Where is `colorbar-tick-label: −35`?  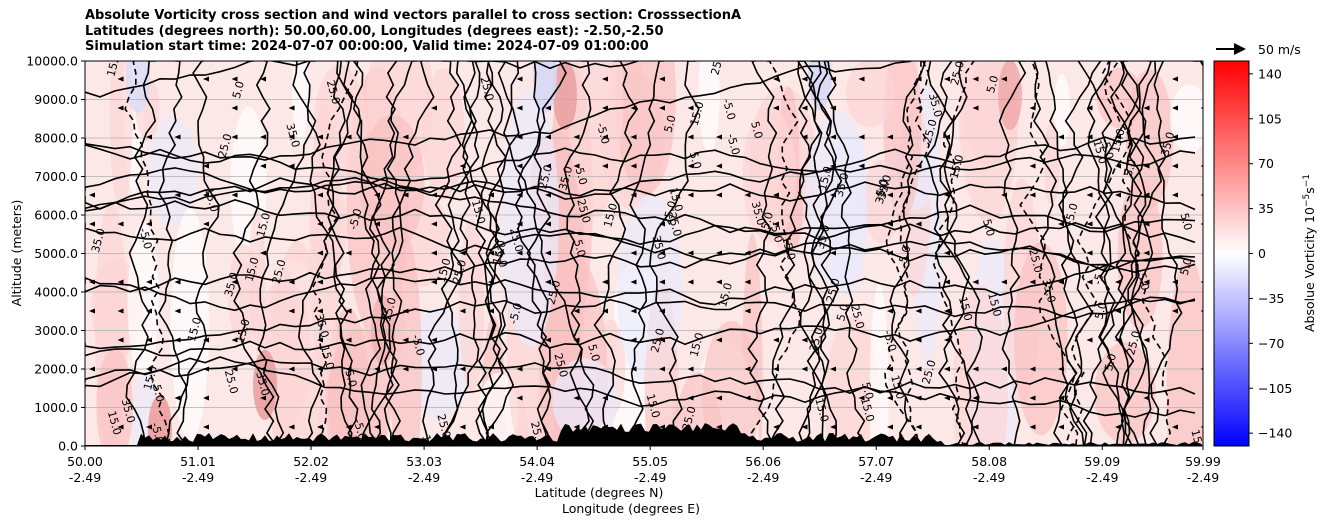
colorbar-tick-label: −35 is located at coordinates (1271, 298).